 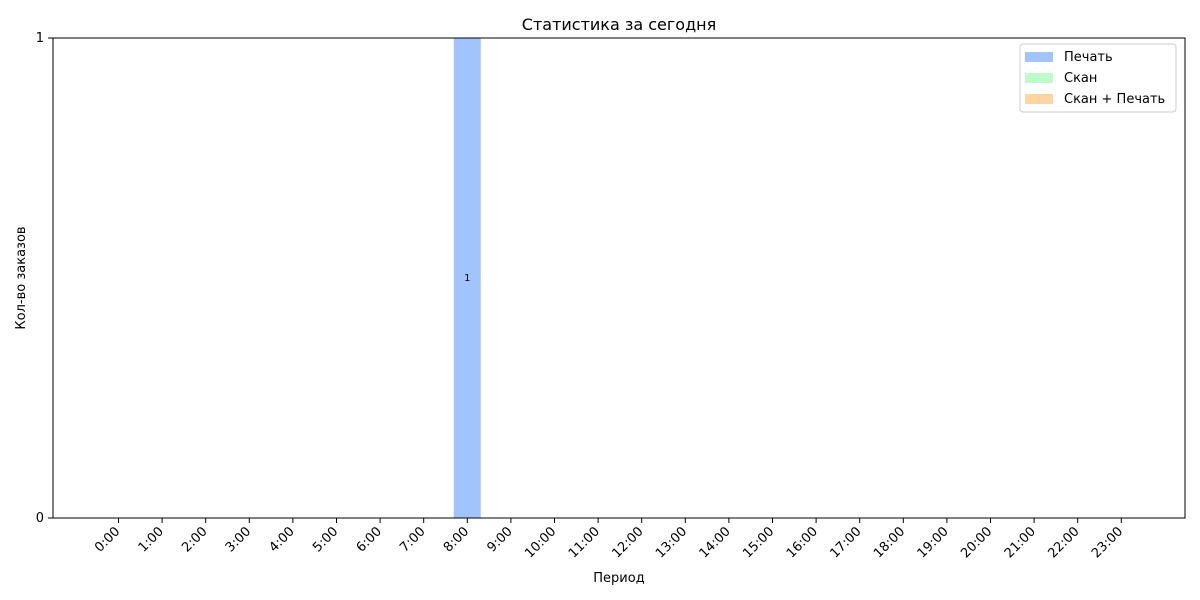 I want to click on x-tick-label: 12:00, so click(x=627, y=542).